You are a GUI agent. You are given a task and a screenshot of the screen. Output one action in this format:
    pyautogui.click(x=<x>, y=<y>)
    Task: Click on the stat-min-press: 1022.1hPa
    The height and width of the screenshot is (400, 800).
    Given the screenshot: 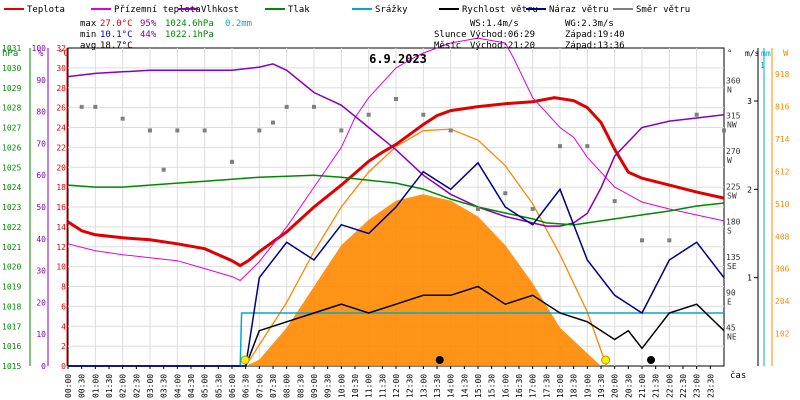 What is the action you would take?
    pyautogui.click(x=189, y=35)
    